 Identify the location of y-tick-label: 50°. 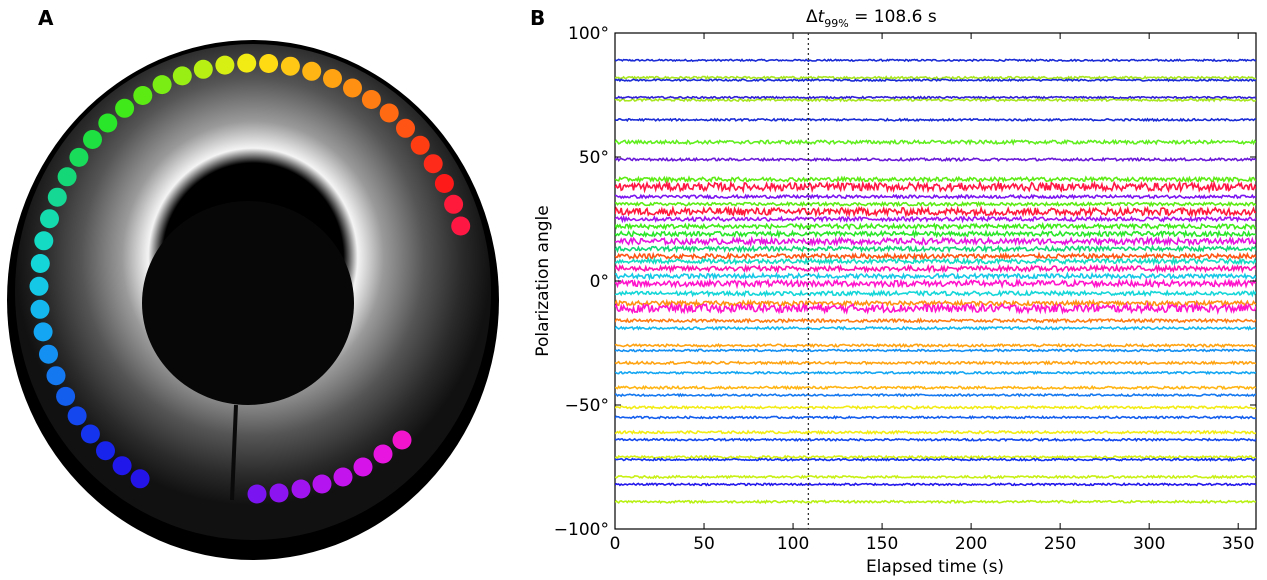
(594, 158).